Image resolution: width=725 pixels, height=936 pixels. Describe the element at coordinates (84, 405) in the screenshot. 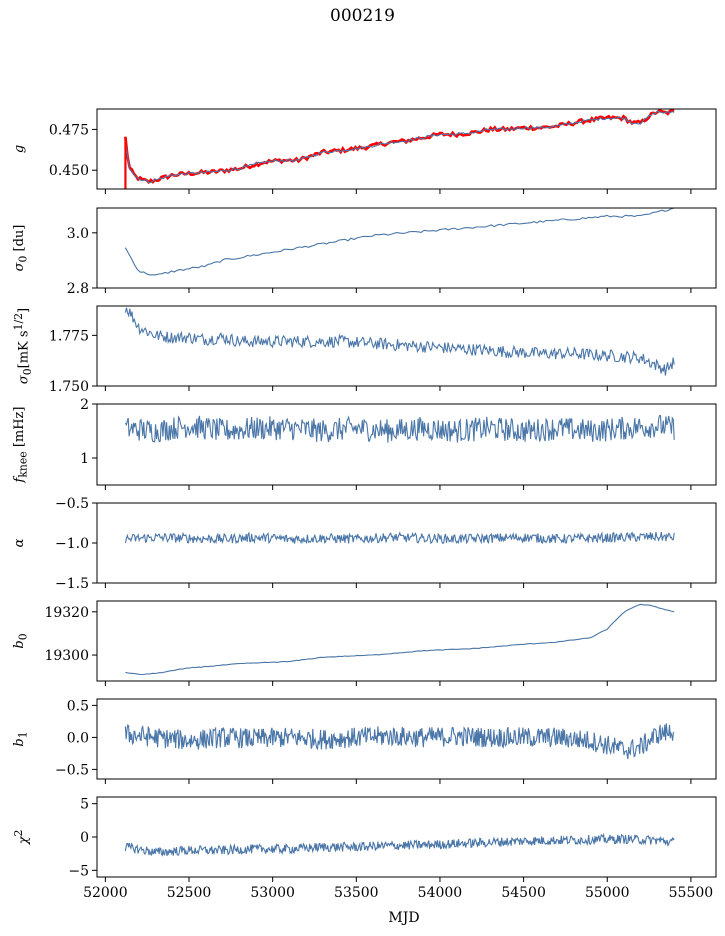

I see `y-tick-label: 2` at that location.